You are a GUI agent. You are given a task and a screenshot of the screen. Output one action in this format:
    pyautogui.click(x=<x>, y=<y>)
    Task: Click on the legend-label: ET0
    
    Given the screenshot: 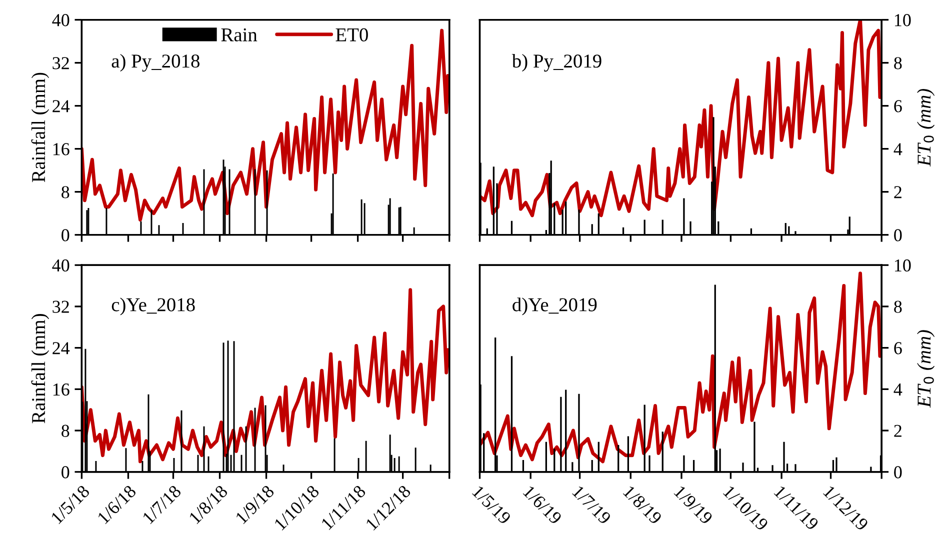 What is the action you would take?
    pyautogui.click(x=352, y=35)
    